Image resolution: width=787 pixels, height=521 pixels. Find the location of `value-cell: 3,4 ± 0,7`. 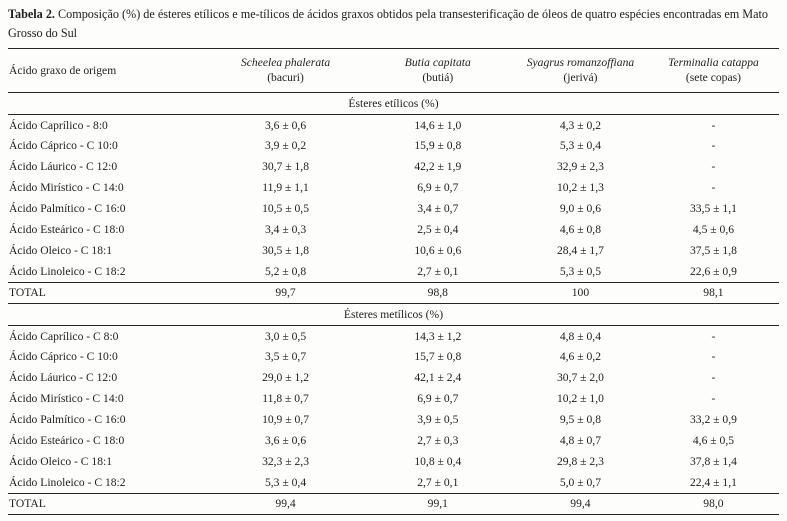

value-cell: 3,4 ± 0,7 is located at coordinates (438, 209).